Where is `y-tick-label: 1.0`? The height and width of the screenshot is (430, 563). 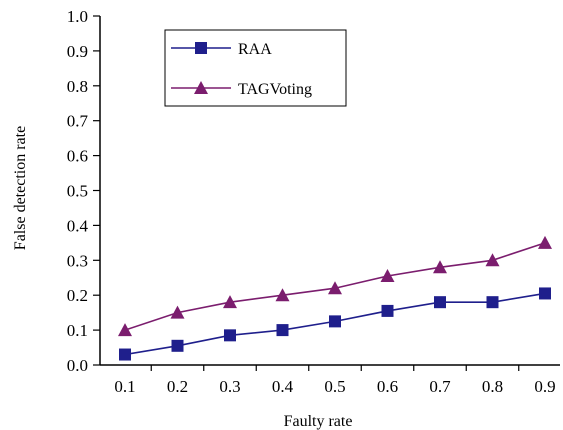
y-tick-label: 1.0 is located at coordinates (77, 16).